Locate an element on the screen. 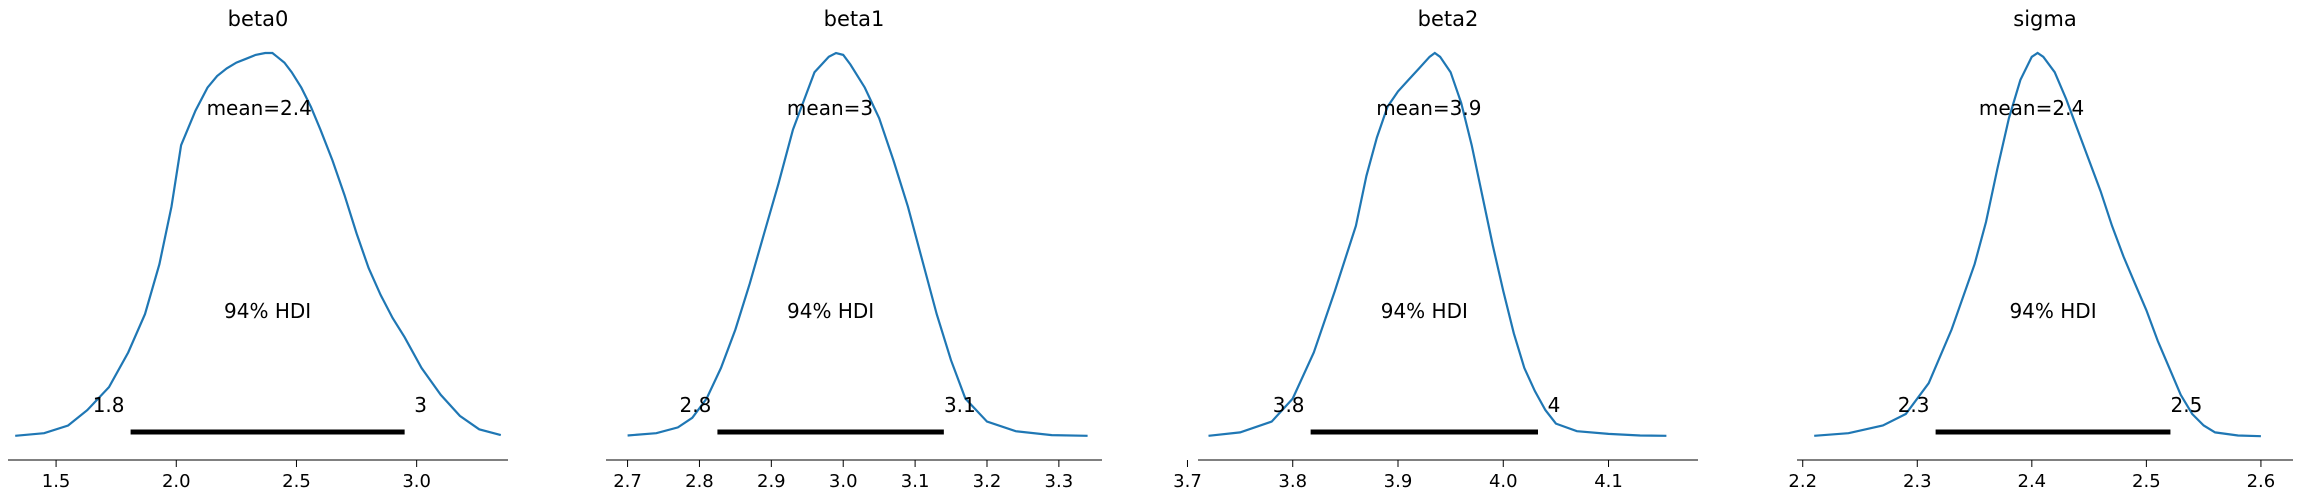  mean-annotation: mean=3.9 is located at coordinates (1428, 108).